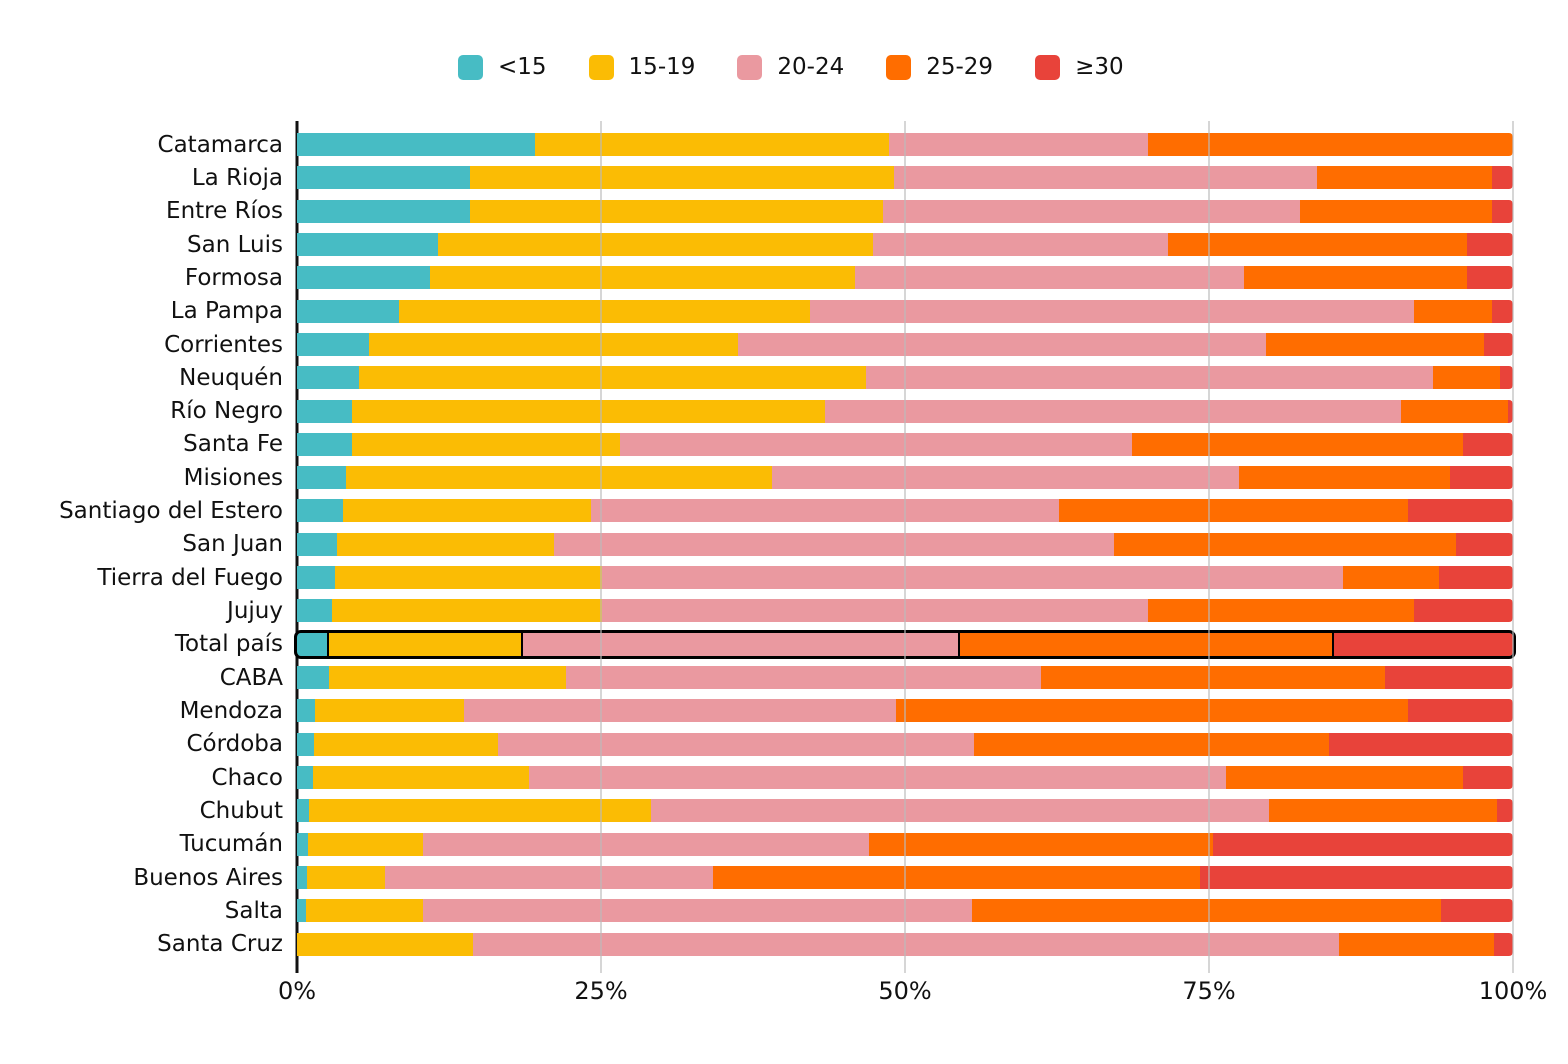 Image resolution: width=1568 pixels, height=1064 pixels. What do you see at coordinates (220, 944) in the screenshot?
I see `category-label: Santa Cruz` at bounding box center [220, 944].